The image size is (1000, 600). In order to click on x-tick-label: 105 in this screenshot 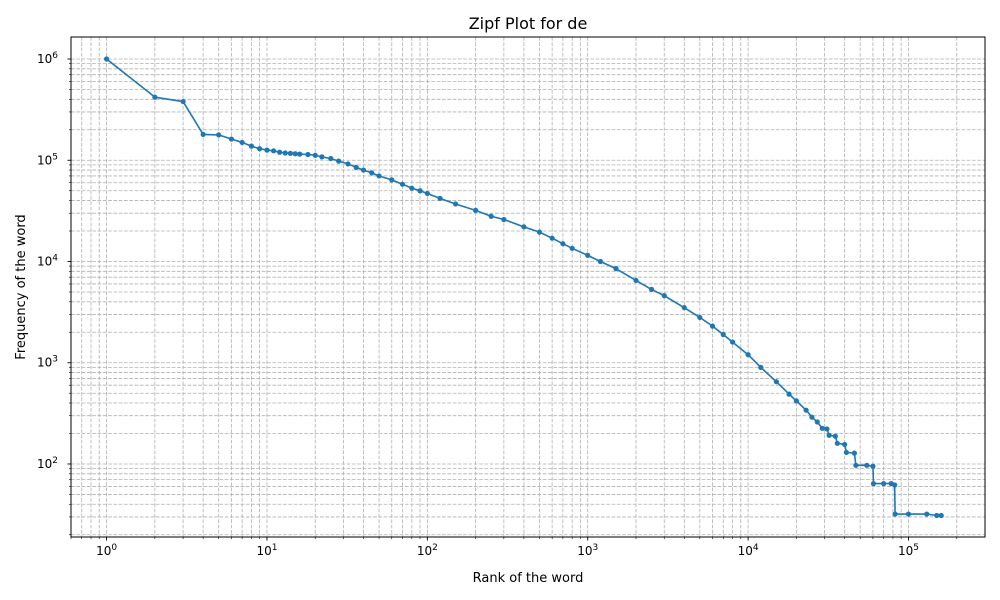, I will do `click(908, 550)`.